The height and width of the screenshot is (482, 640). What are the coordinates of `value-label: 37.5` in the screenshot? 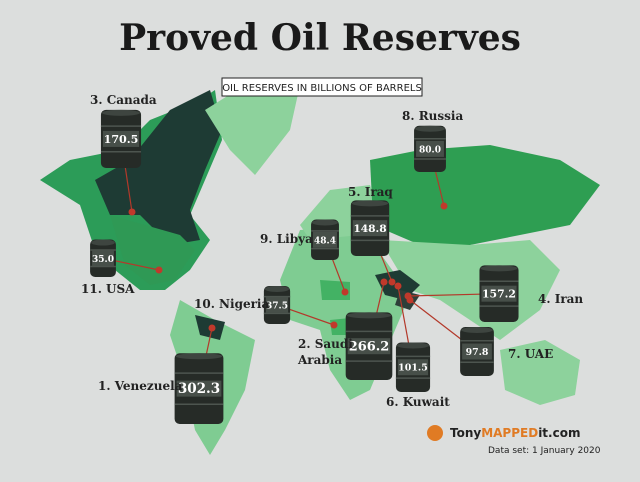 It's located at (277, 306).